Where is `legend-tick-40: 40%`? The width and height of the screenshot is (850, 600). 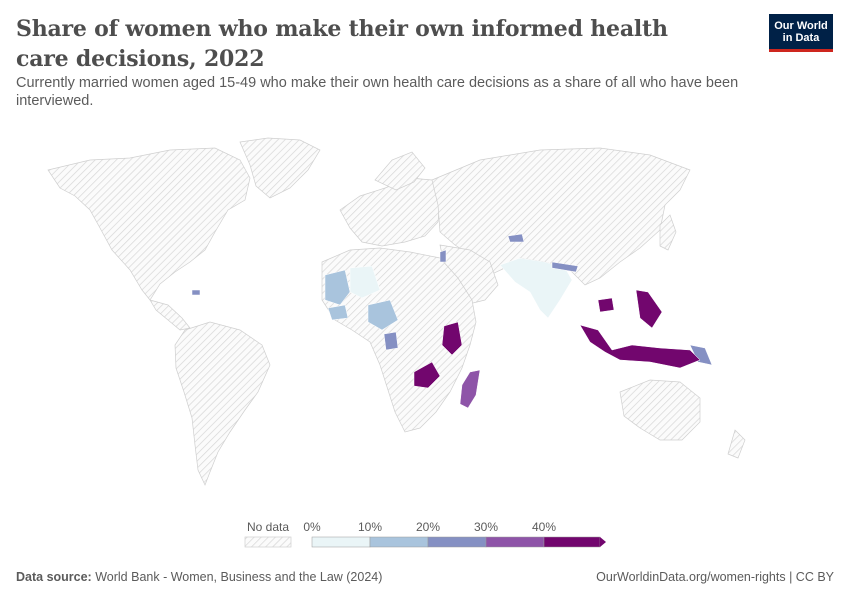
legend-tick-40: 40% is located at coordinates (544, 527).